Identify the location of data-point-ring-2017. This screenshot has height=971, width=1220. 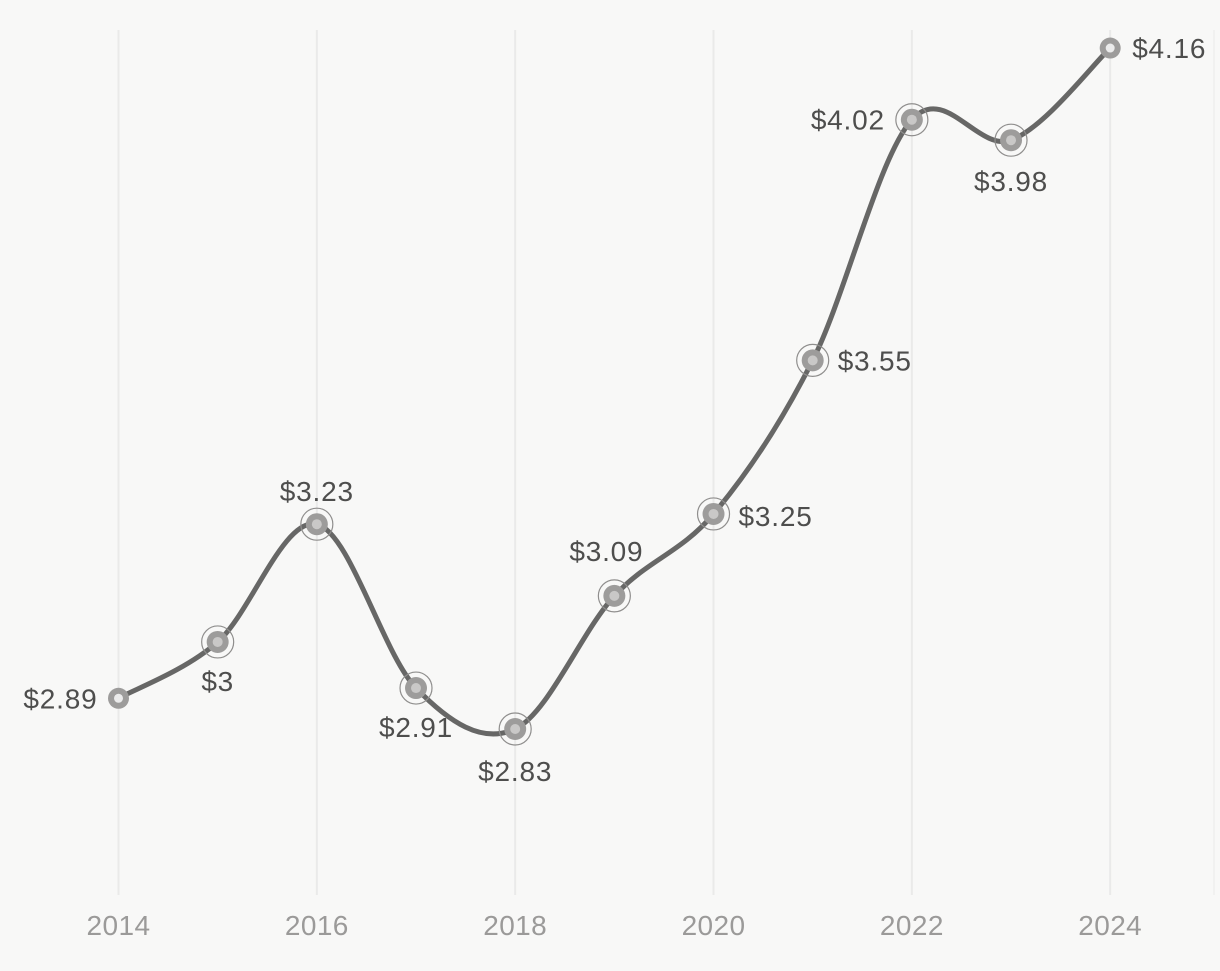
(416, 688).